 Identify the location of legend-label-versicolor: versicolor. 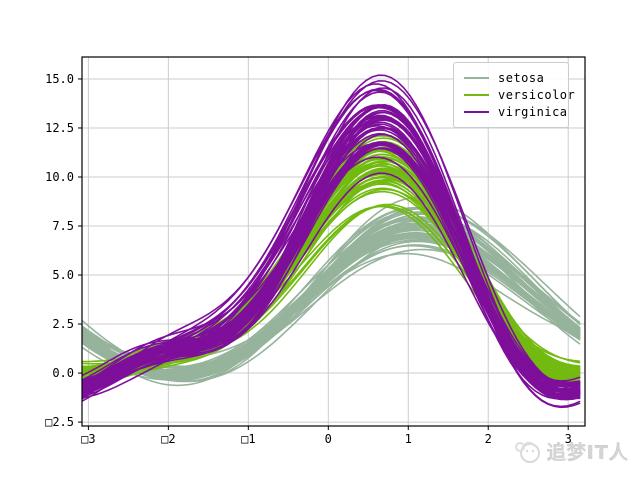
(537, 95).